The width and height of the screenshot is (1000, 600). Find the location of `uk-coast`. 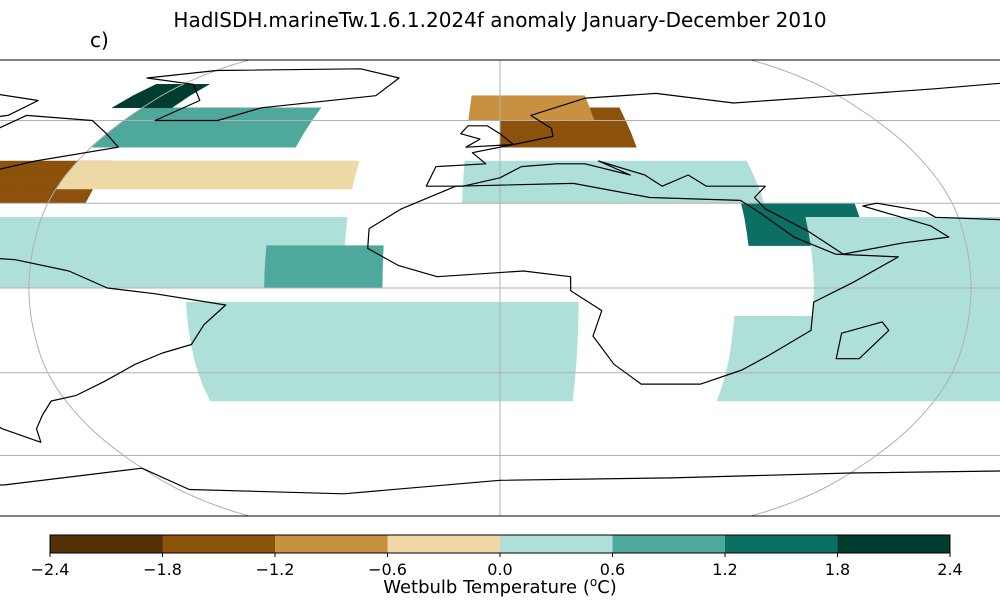

uk-coast is located at coordinates (487, 136).